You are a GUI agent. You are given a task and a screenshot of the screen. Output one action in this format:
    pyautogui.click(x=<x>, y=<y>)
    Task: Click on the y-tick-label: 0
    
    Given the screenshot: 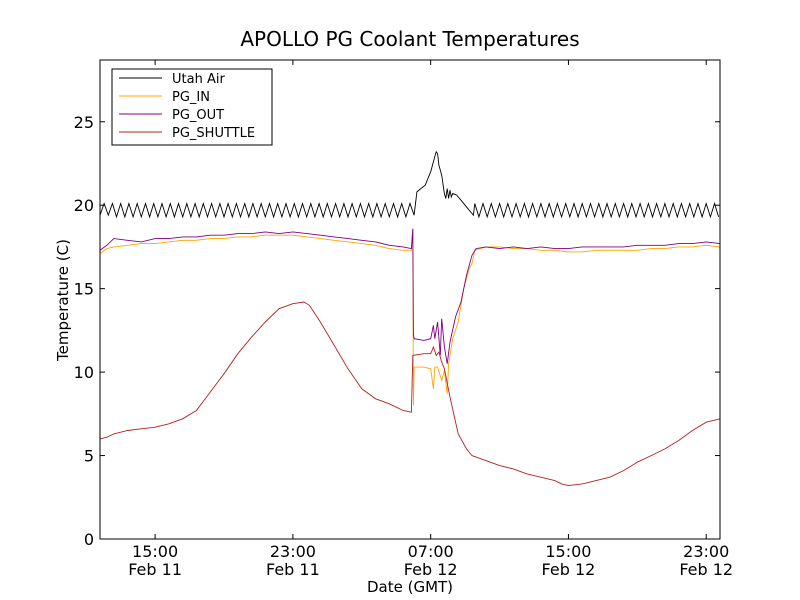 What is the action you would take?
    pyautogui.click(x=89, y=539)
    